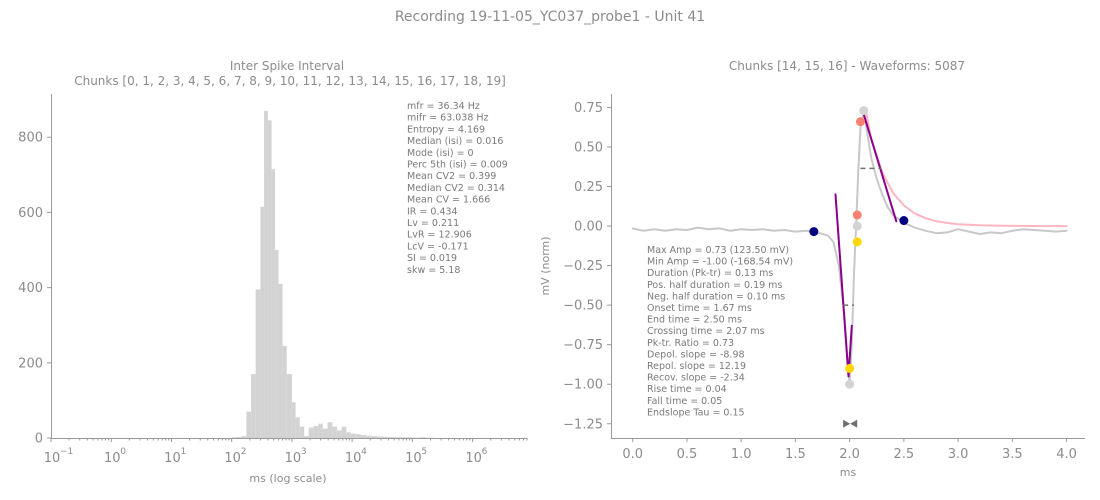  What do you see at coordinates (183, 452) in the screenshot?
I see `isi-x-tick-exponent: 1` at bounding box center [183, 452].